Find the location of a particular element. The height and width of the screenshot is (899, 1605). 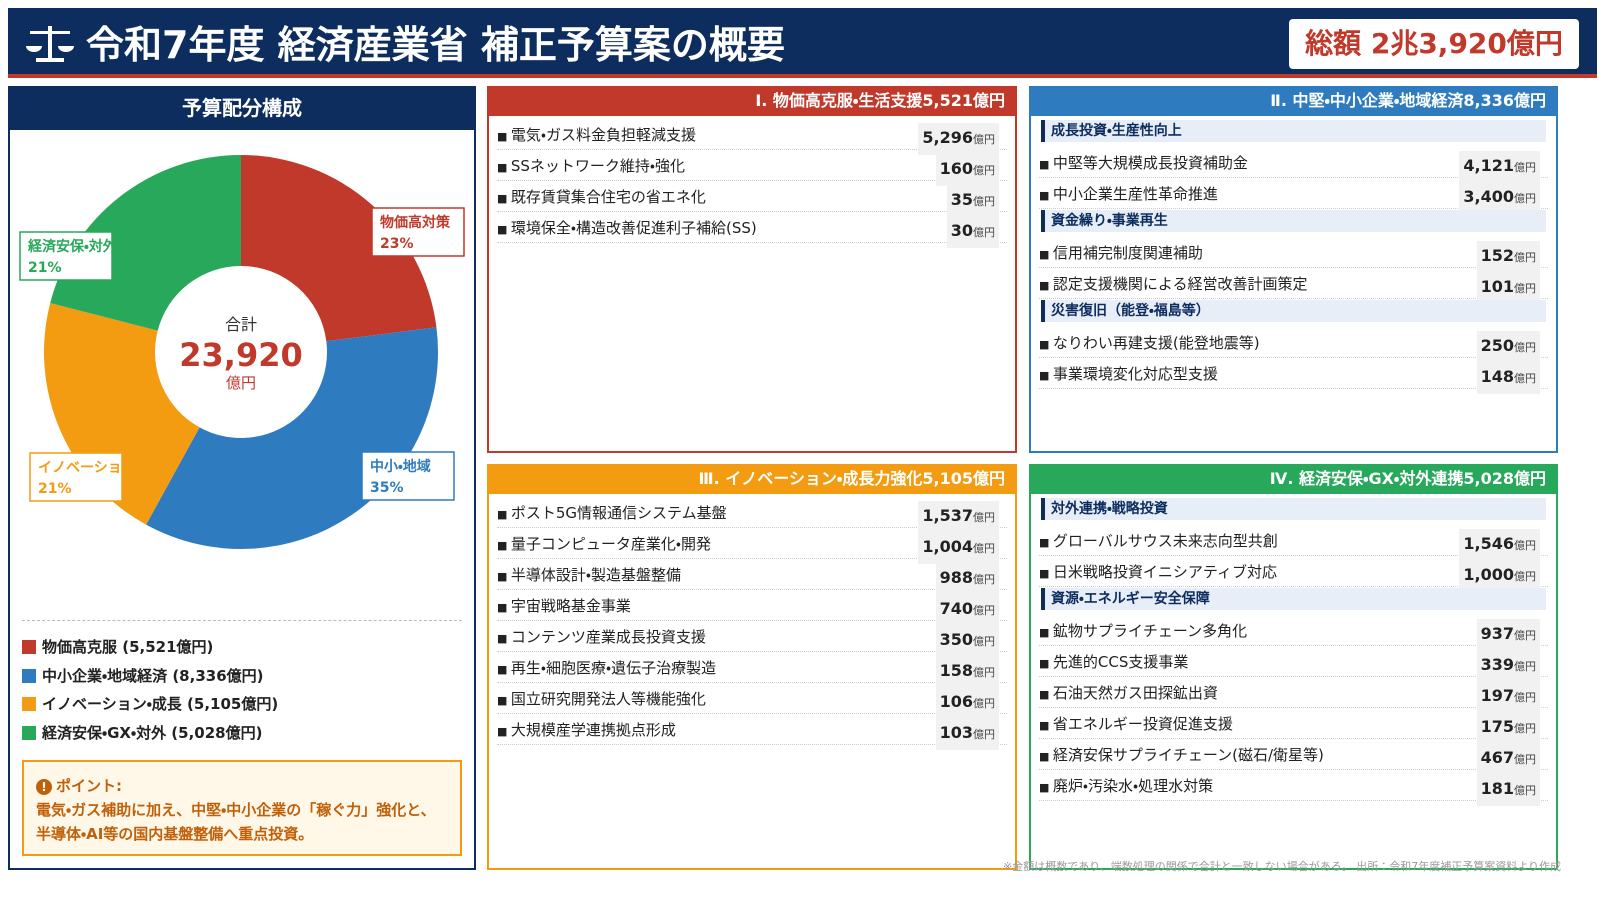

item-amount: 160億円 is located at coordinates (967, 170).